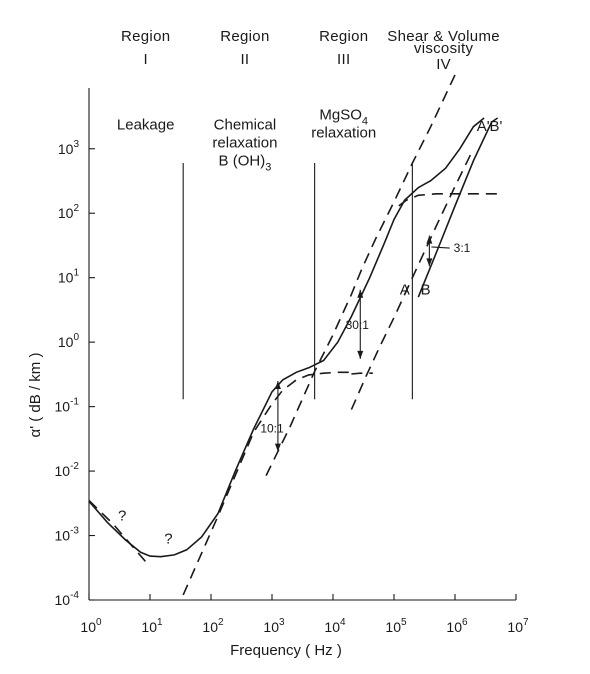  I want to click on y-tick-label: 10⁻², so click(67, 470).